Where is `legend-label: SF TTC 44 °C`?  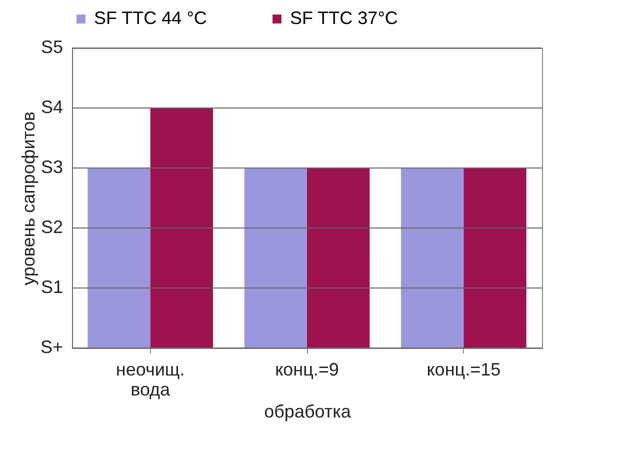 legend-label: SF TTC 44 °C is located at coordinates (150, 18).